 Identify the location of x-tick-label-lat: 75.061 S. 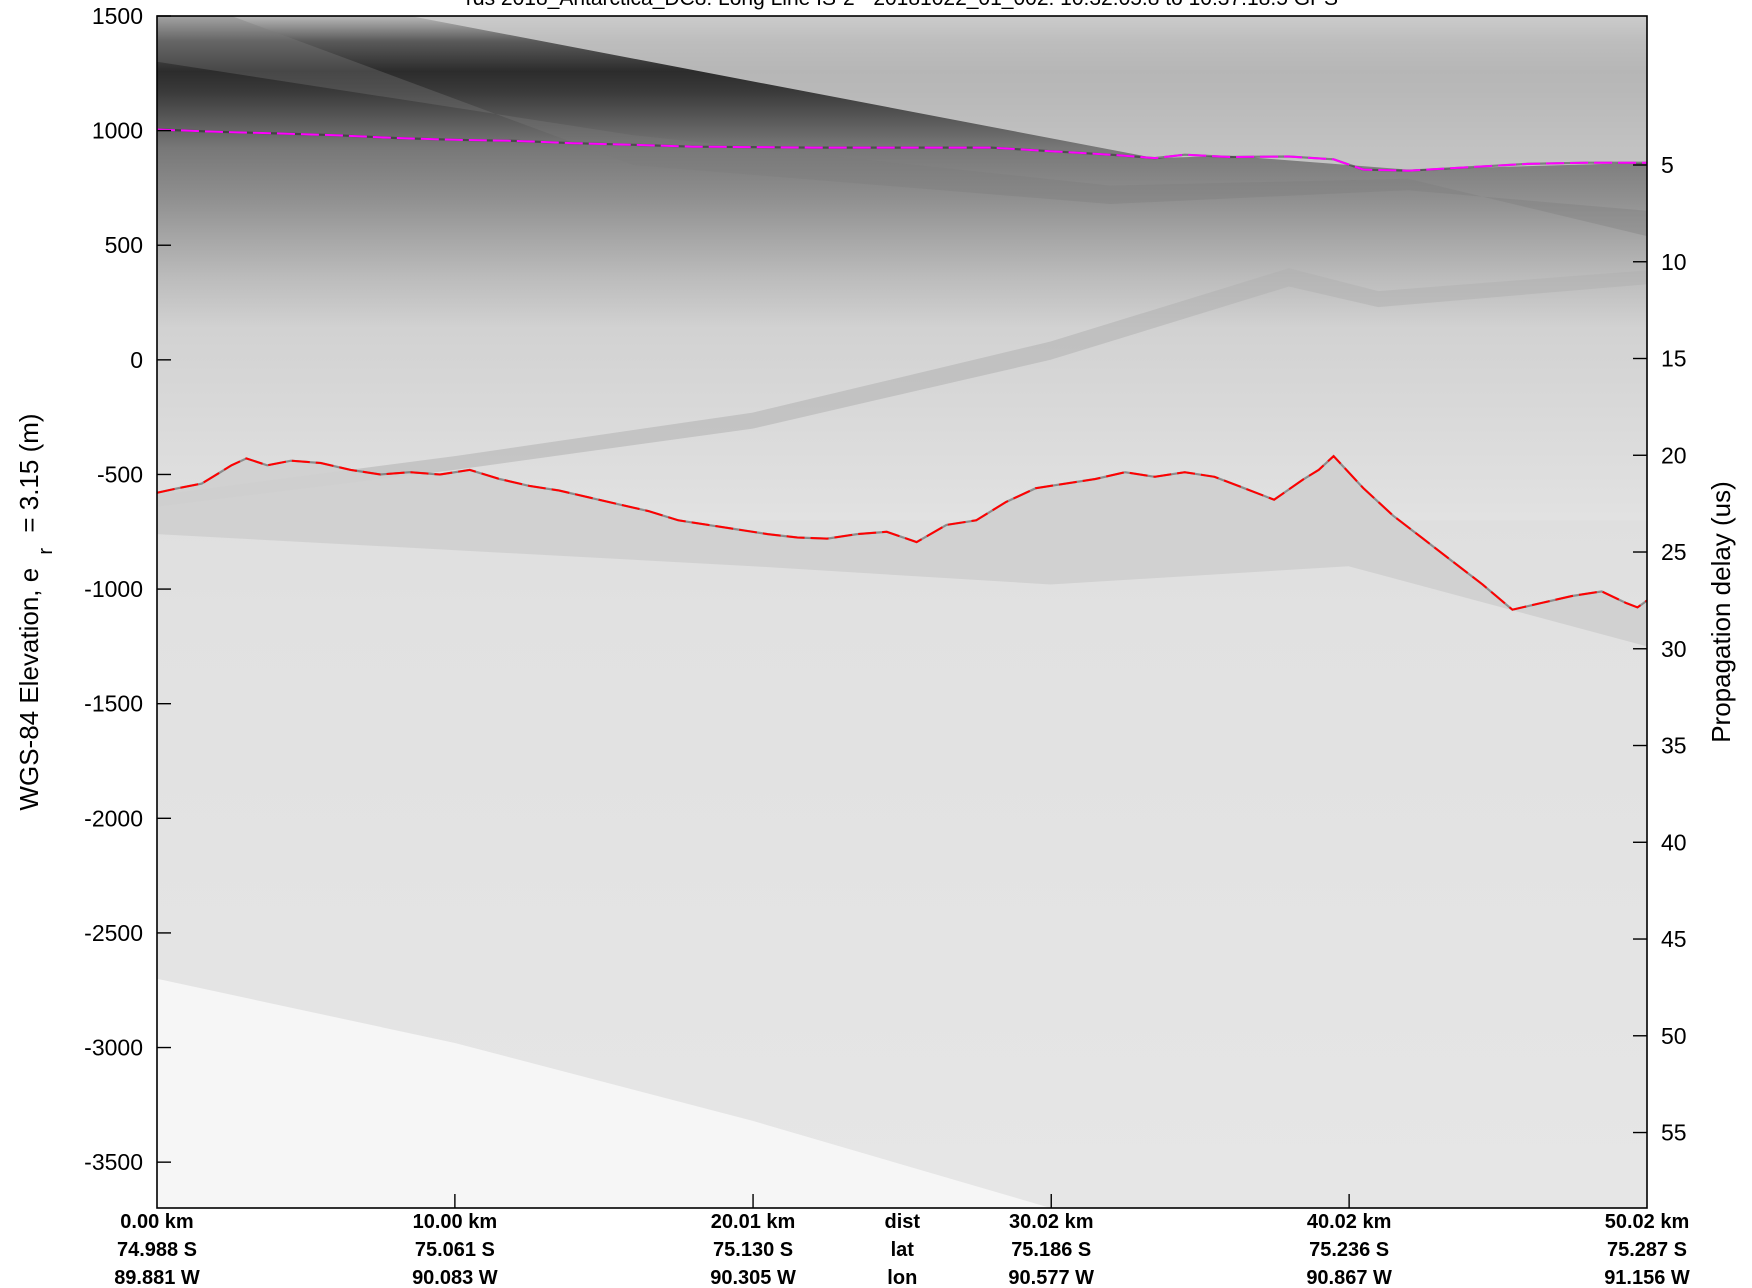
(455, 1250).